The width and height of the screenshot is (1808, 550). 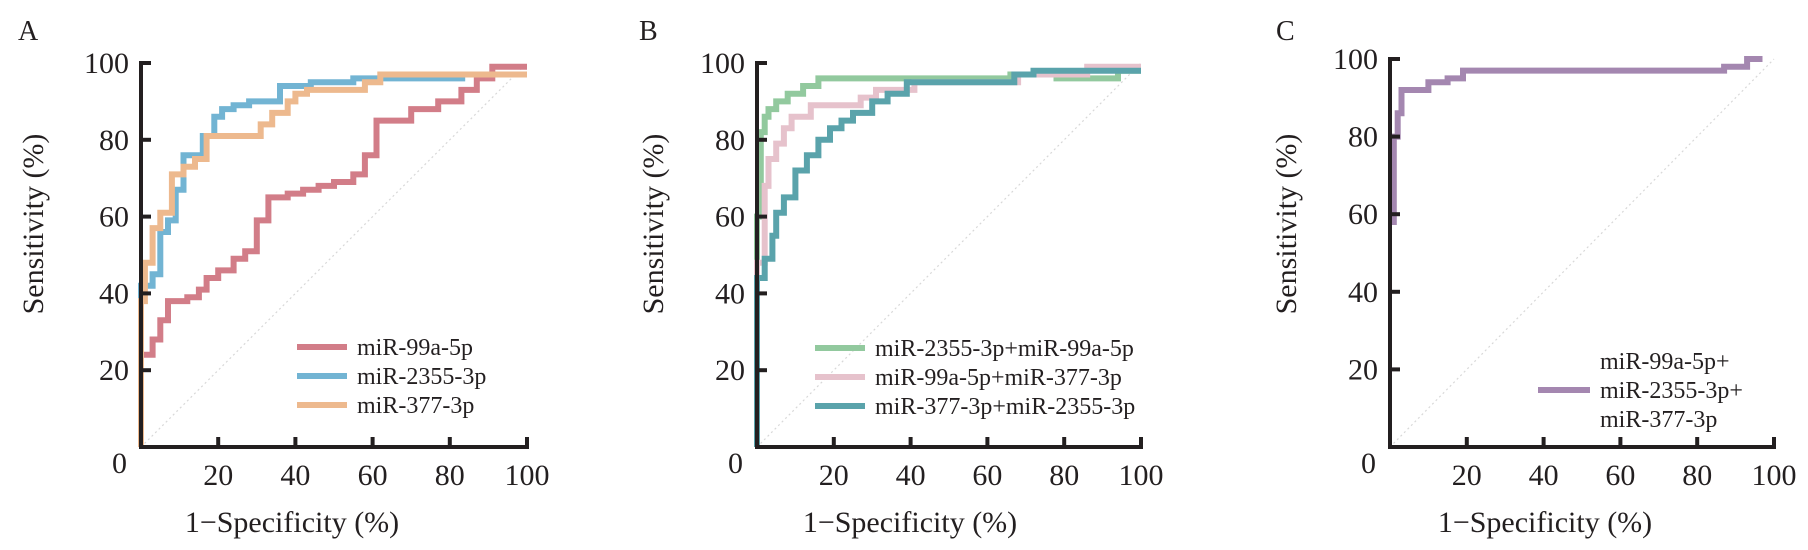 I want to click on panel-a-x-tick-label-5: 100, so click(x=527, y=475).